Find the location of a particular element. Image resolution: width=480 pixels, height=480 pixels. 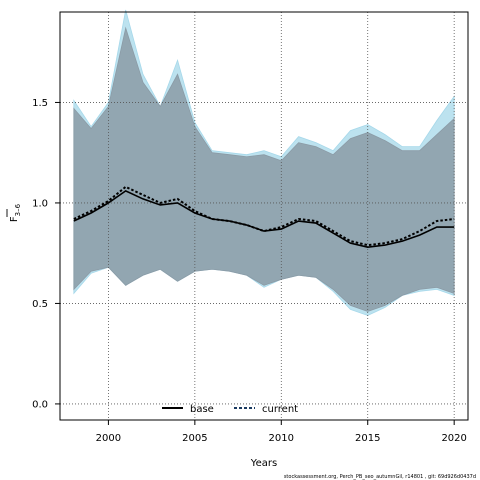

y-axis-title: F3–6 is located at coordinates (14, 212).